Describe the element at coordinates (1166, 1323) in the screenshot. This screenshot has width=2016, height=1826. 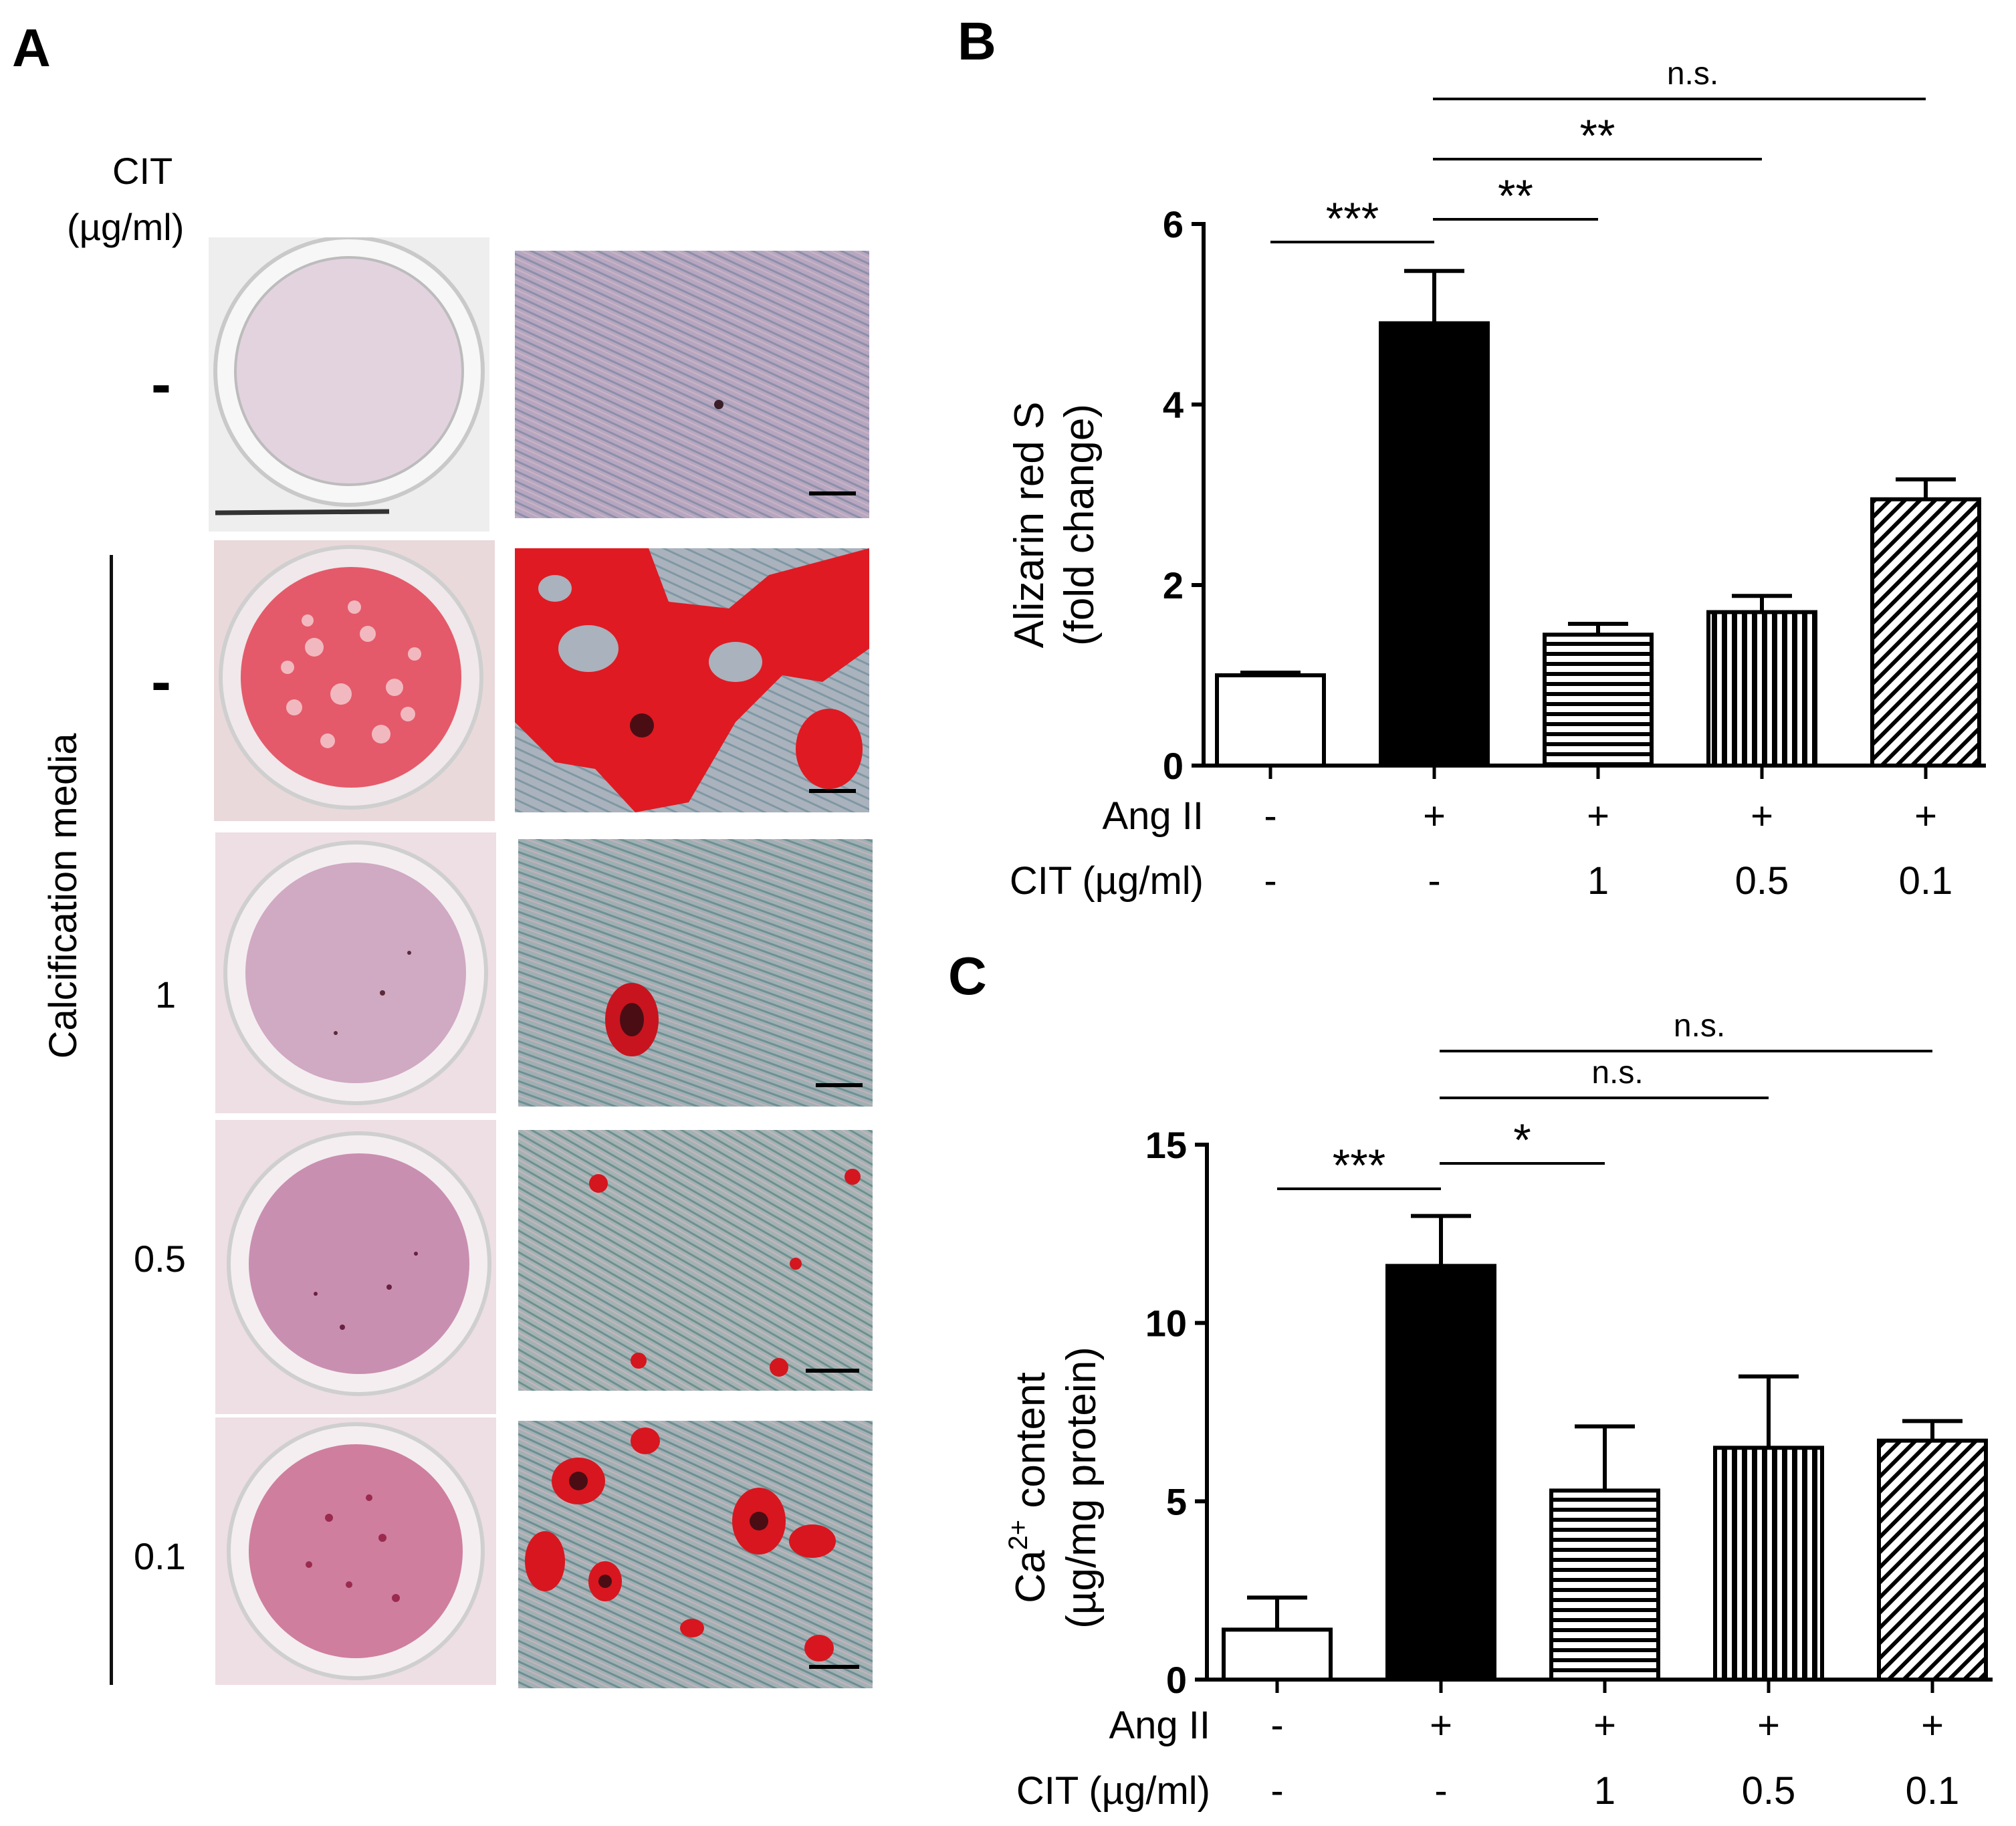
I see `y-tick-label: 10` at that location.